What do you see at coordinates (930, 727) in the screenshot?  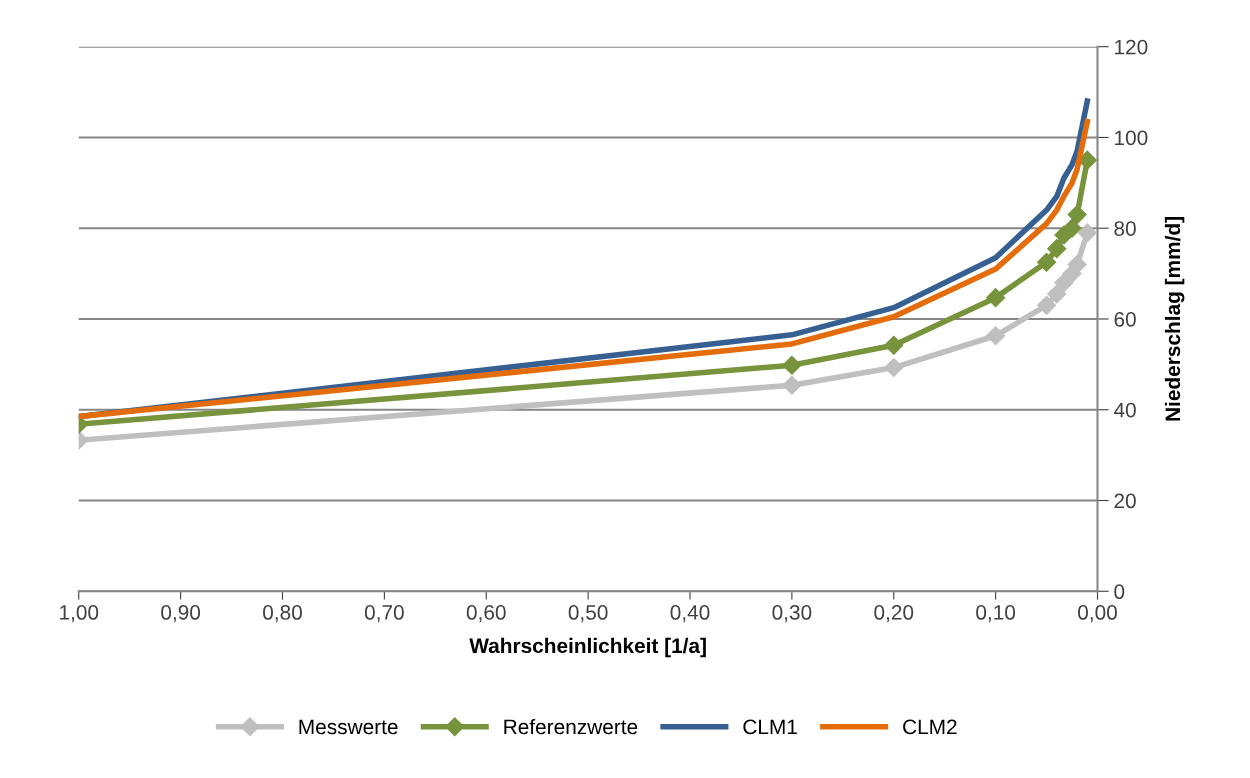 I see `legend-label: CLM2` at bounding box center [930, 727].